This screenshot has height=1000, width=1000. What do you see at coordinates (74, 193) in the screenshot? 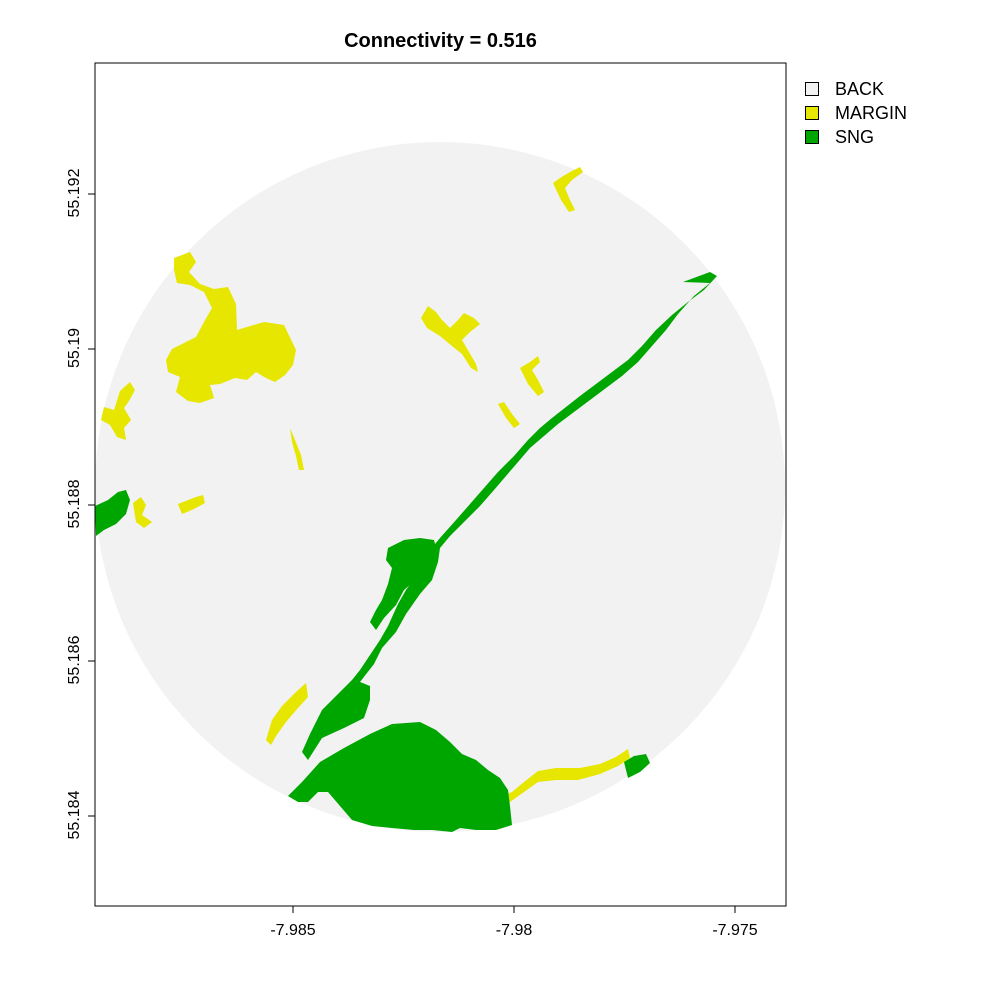
I see `y-tick-label: 55.192` at bounding box center [74, 193].